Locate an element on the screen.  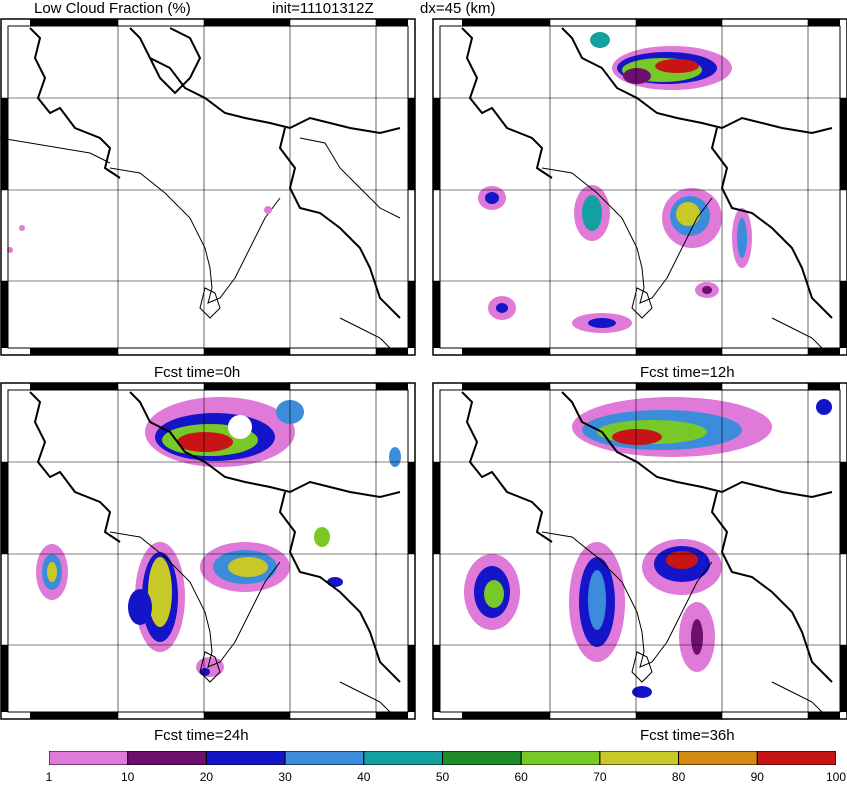
colorbar-tick-label: 100 is located at coordinates (836, 777).